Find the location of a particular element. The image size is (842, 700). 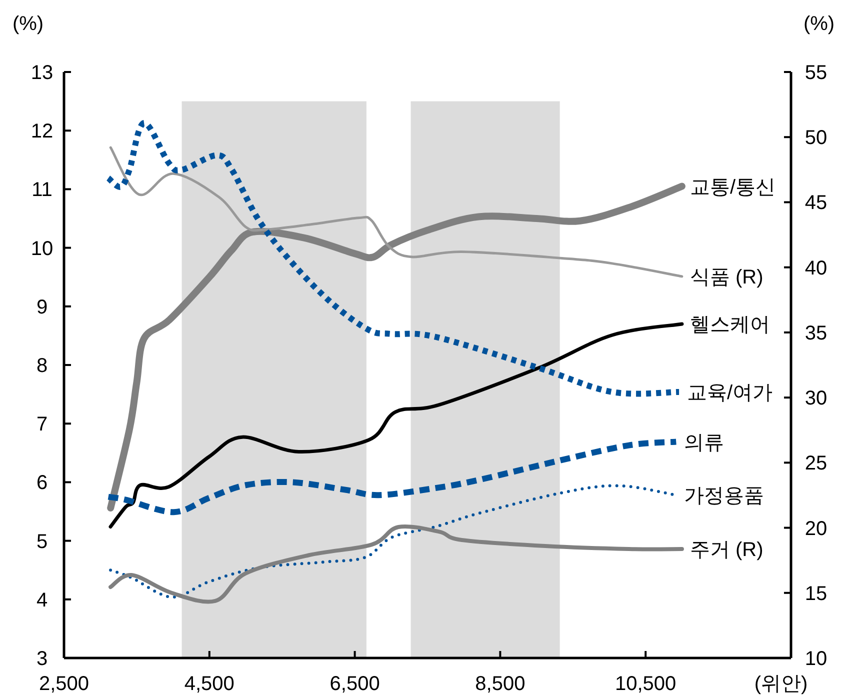

y-tick-label: 8 is located at coordinates (42, 366).